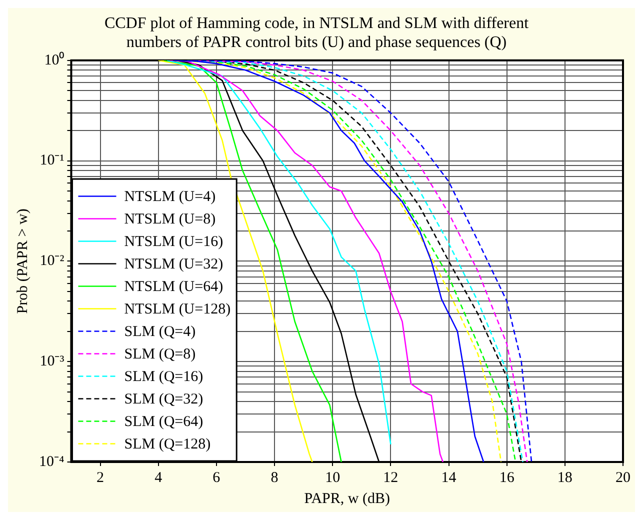  Describe the element at coordinates (158, 478) in the screenshot. I see `x-tick-label: 4` at that location.